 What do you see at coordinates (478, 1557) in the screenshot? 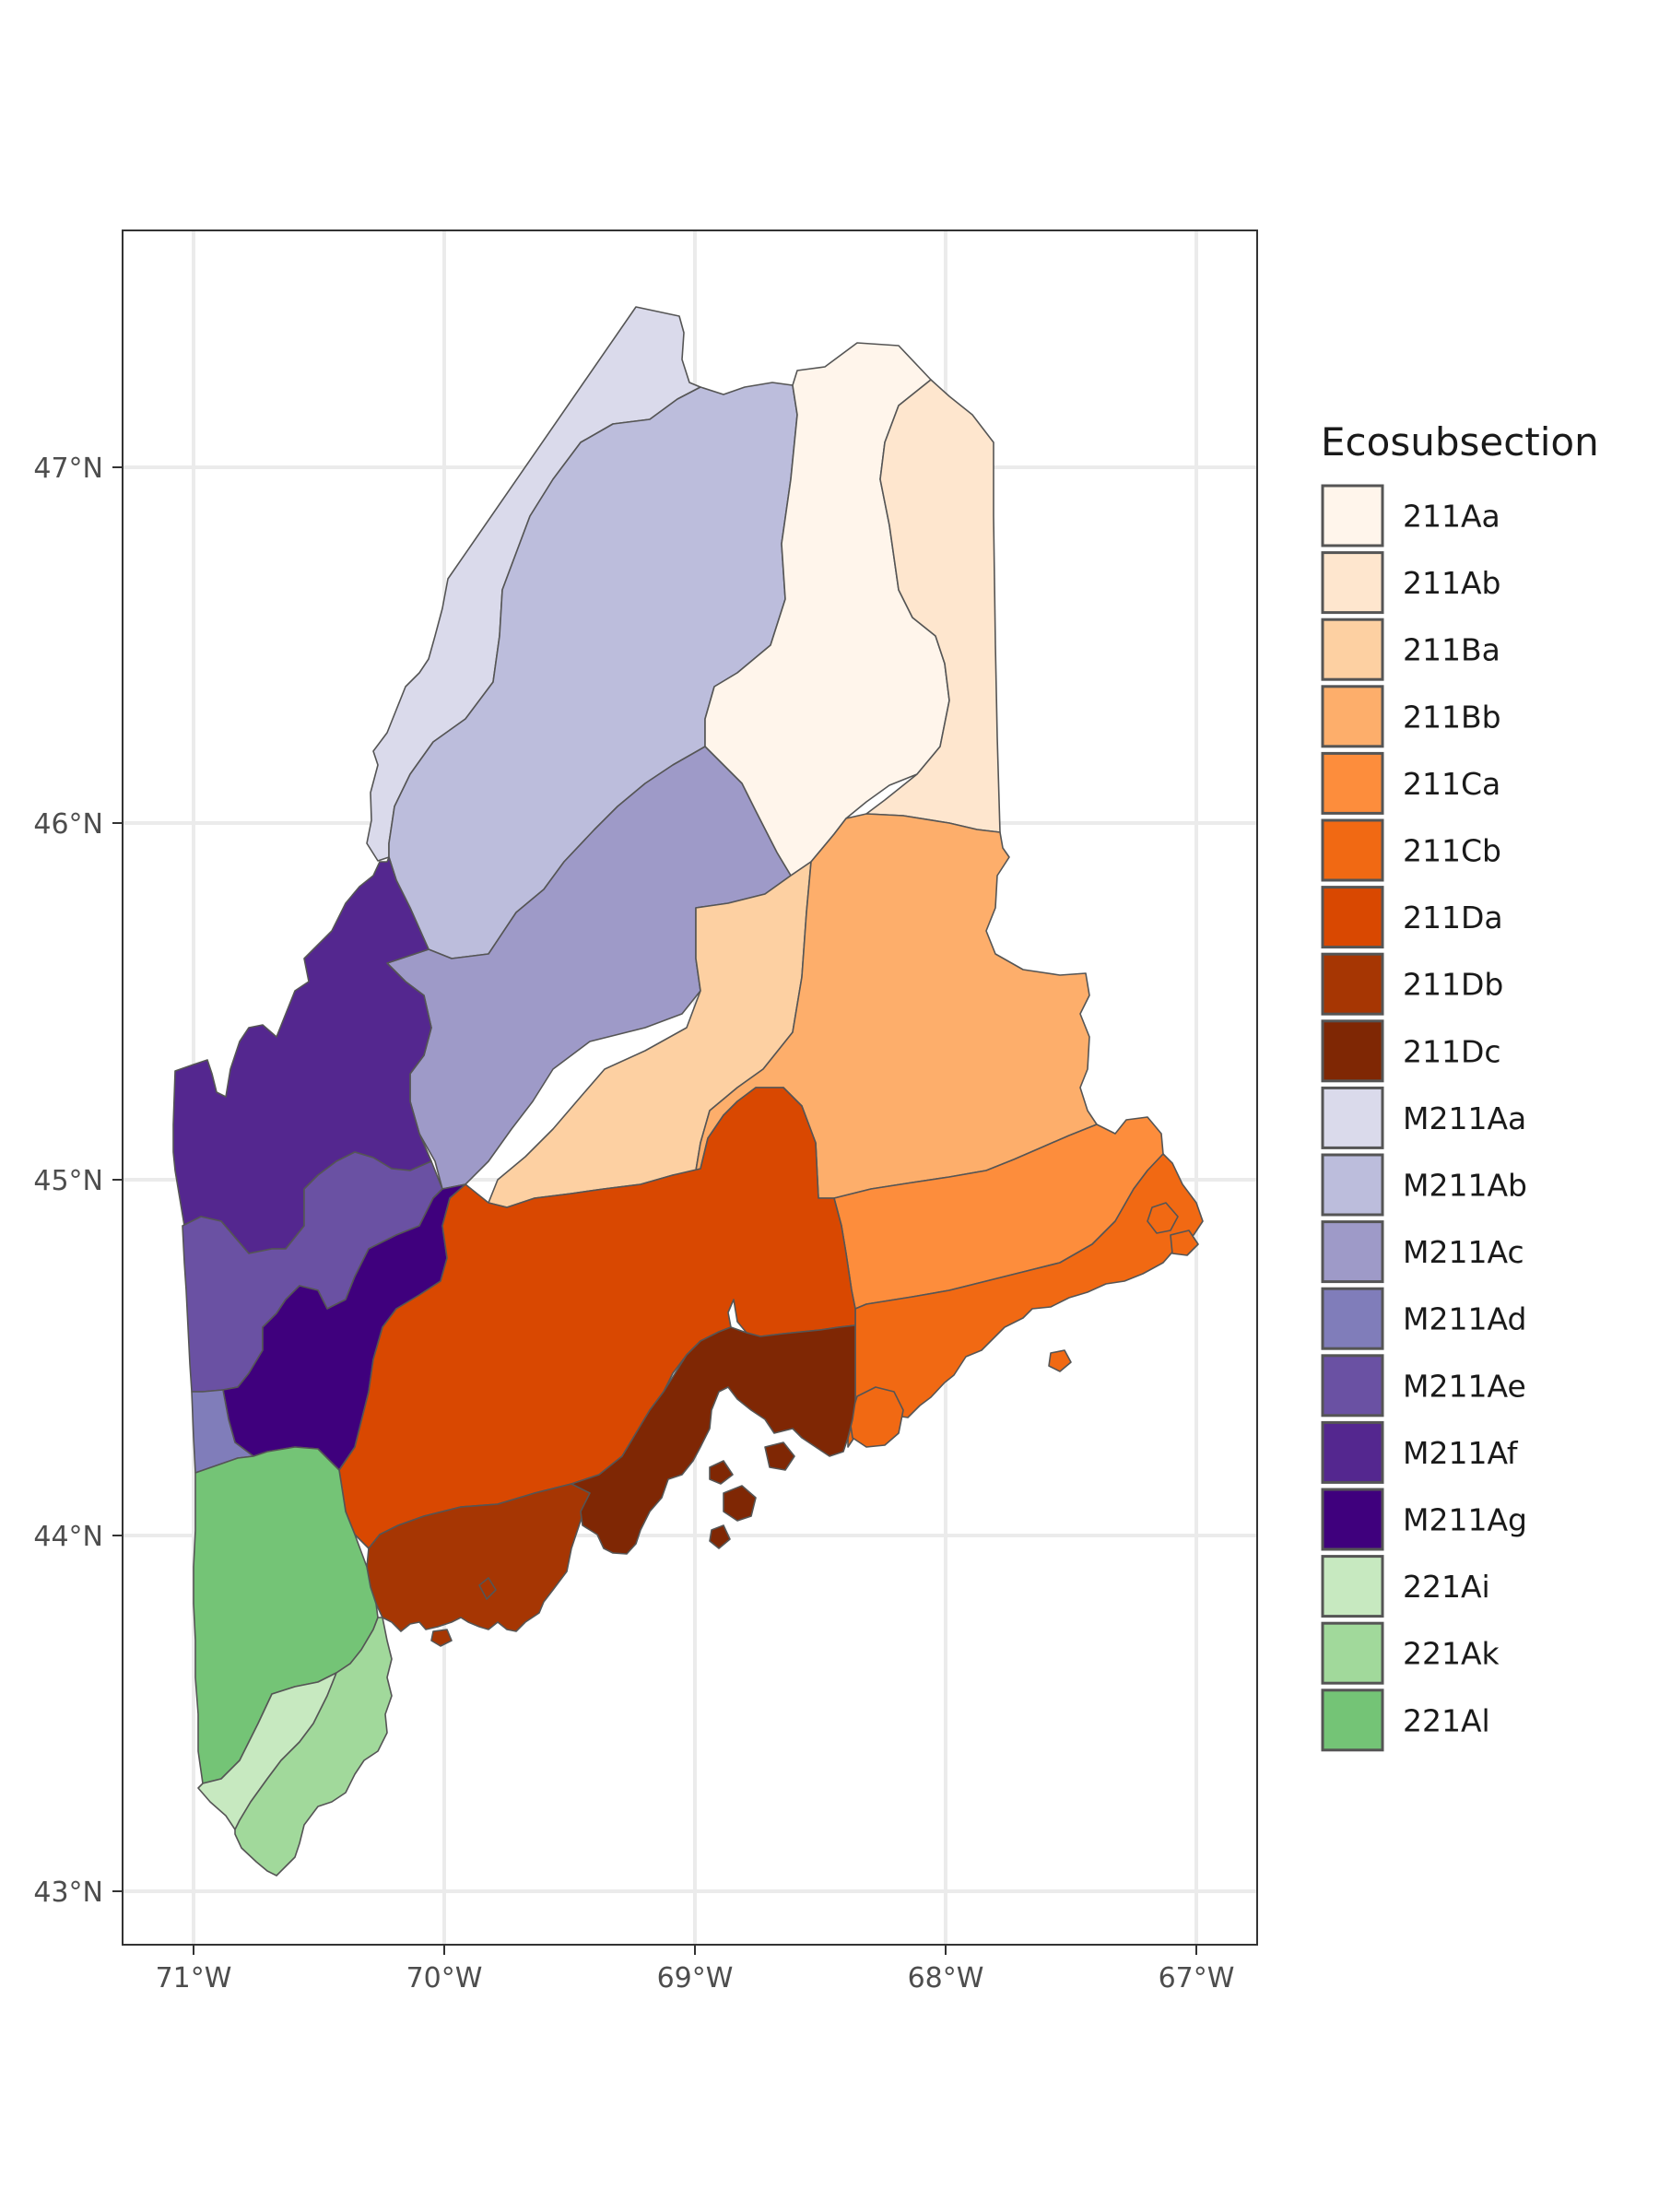
I see `region-211Db` at bounding box center [478, 1557].